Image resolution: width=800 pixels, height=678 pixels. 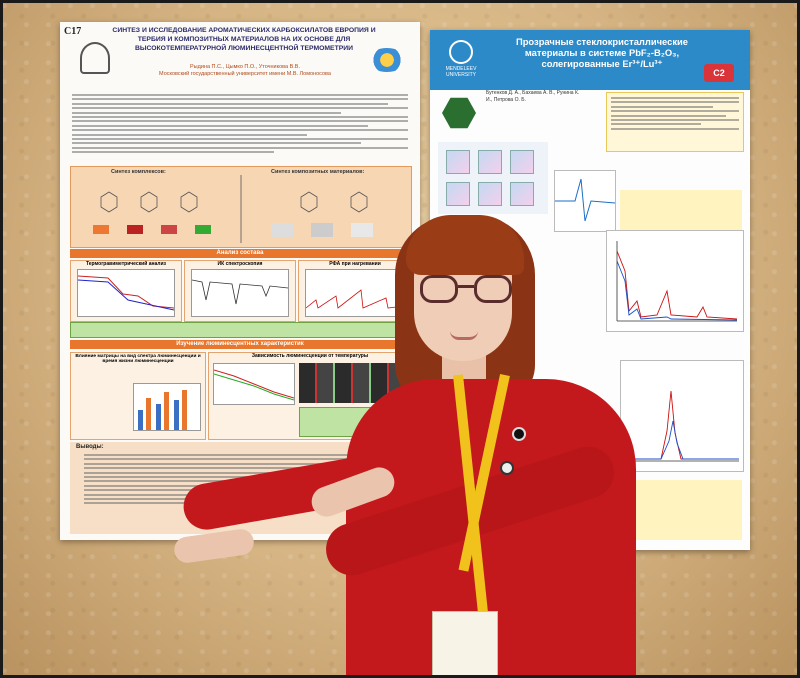 I want to click on smile, so click(x=464, y=335).